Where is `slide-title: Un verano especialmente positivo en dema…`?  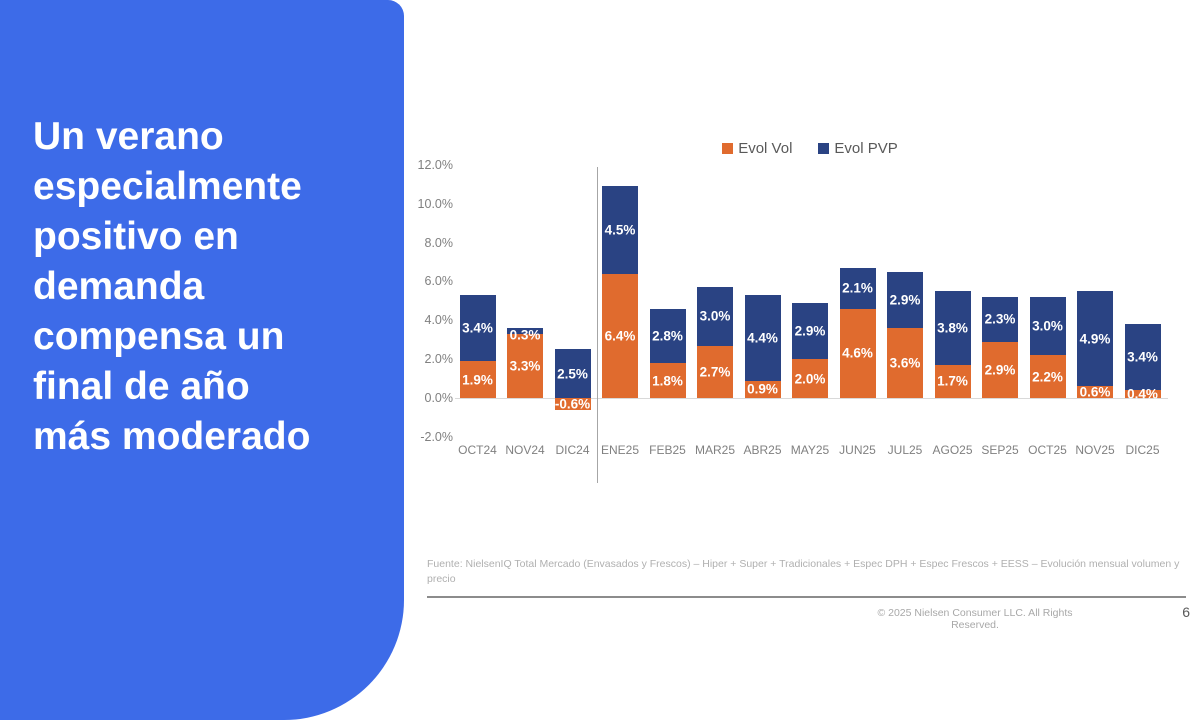 slide-title: Un verano especialmente positivo en dema… is located at coordinates (172, 286).